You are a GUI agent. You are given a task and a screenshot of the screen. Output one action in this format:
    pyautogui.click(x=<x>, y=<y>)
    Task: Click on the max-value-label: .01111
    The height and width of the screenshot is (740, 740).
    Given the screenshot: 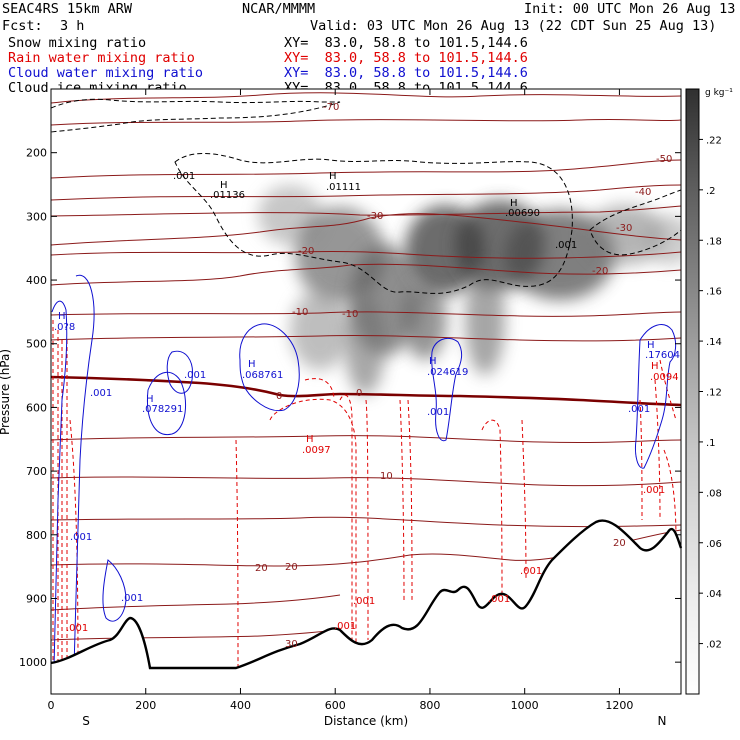 What is the action you would take?
    pyautogui.click(x=343, y=187)
    